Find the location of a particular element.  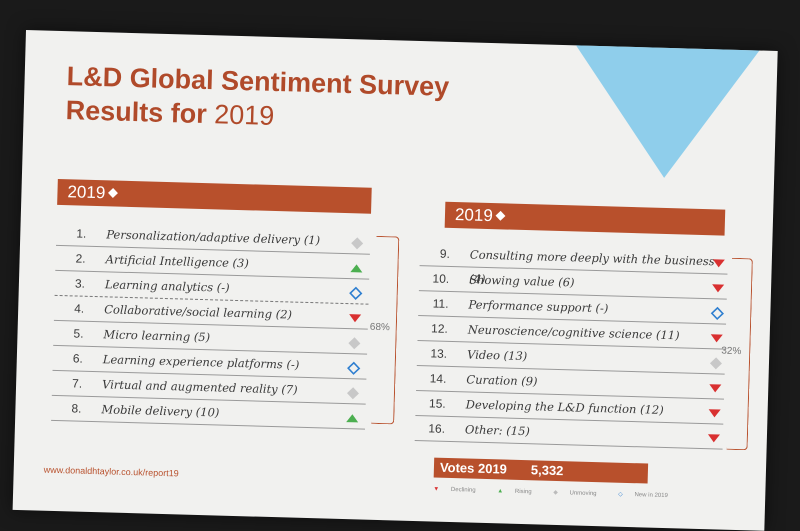

topic-label: Artificial Intelligence (3) is located at coordinates (177, 261).